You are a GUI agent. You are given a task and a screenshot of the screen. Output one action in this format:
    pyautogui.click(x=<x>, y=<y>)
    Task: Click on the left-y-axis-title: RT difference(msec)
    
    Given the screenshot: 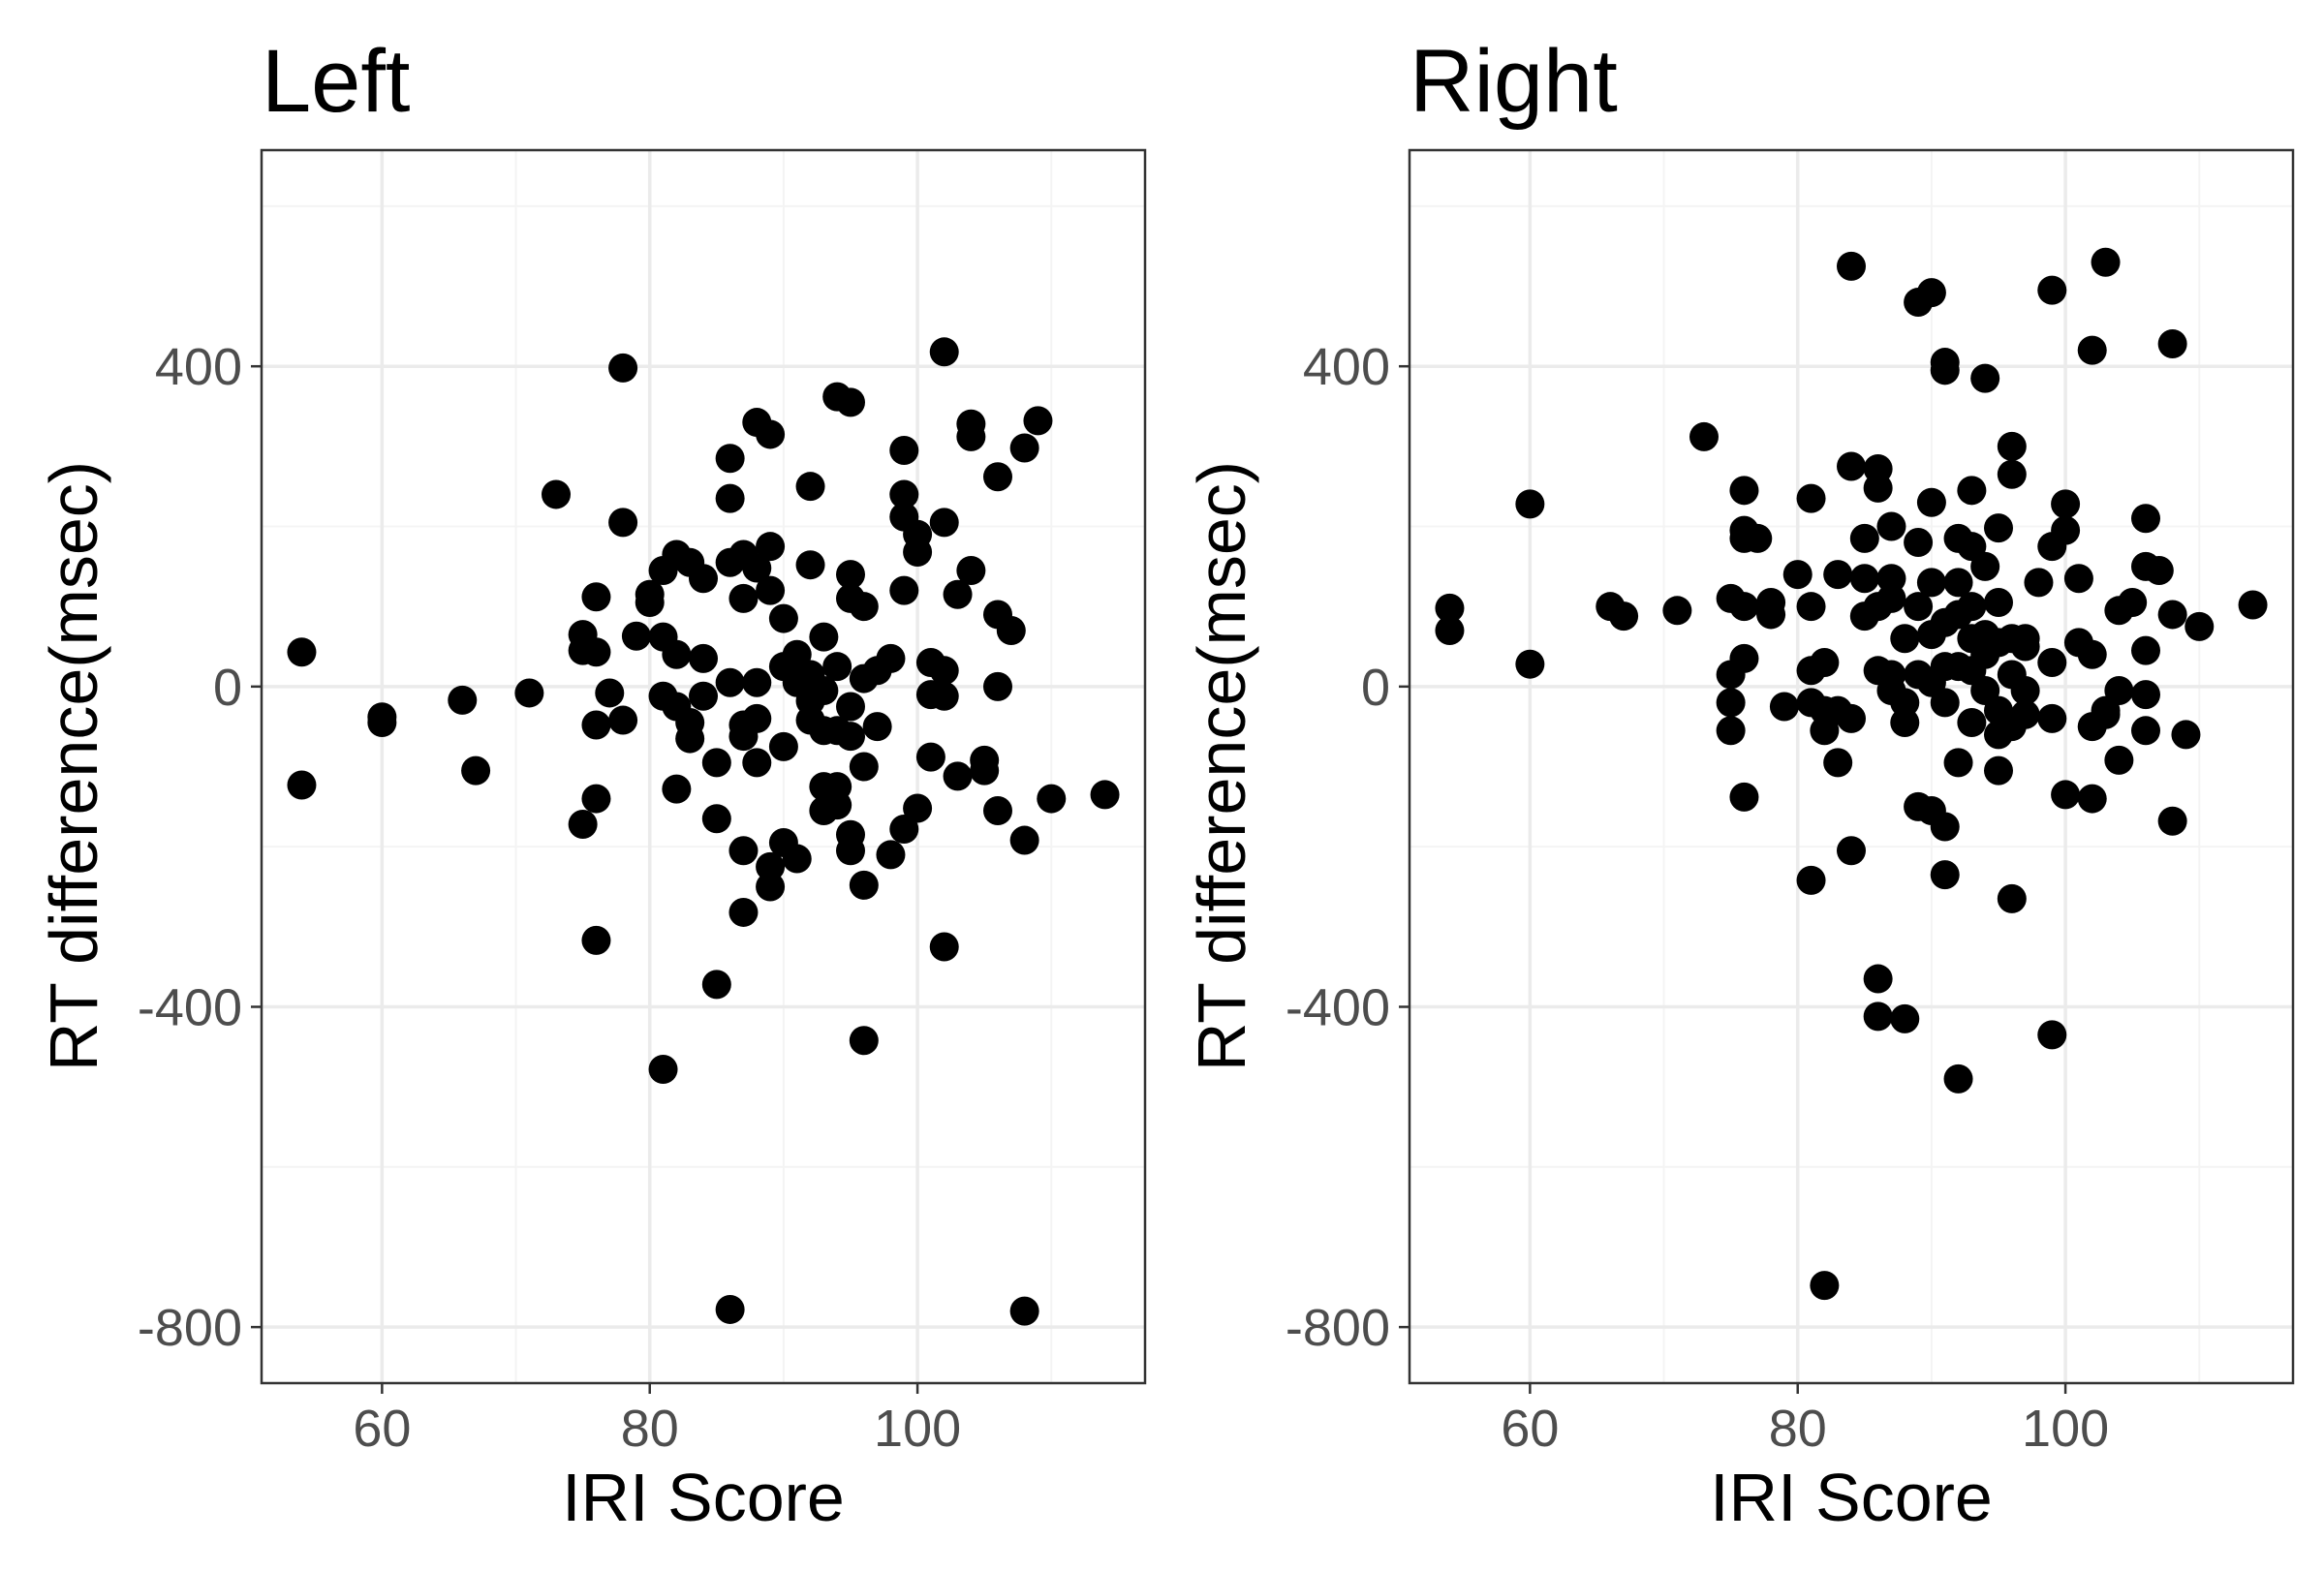 What is the action you would take?
    pyautogui.click(x=73, y=766)
    